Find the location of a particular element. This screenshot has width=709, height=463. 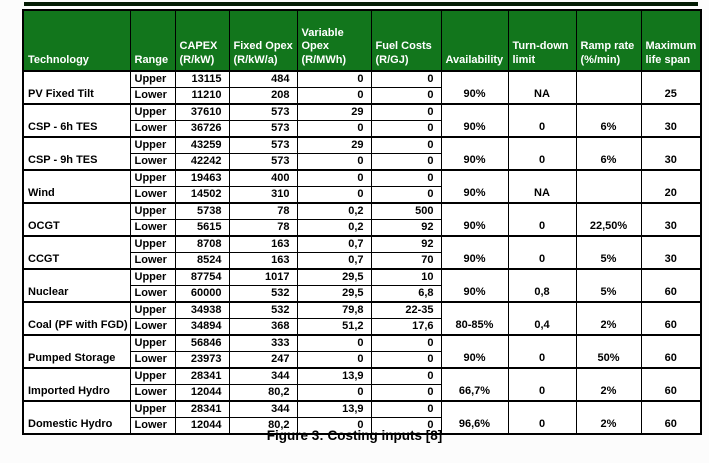

turn-down-limit-cell: 0,4 is located at coordinates (542, 318).